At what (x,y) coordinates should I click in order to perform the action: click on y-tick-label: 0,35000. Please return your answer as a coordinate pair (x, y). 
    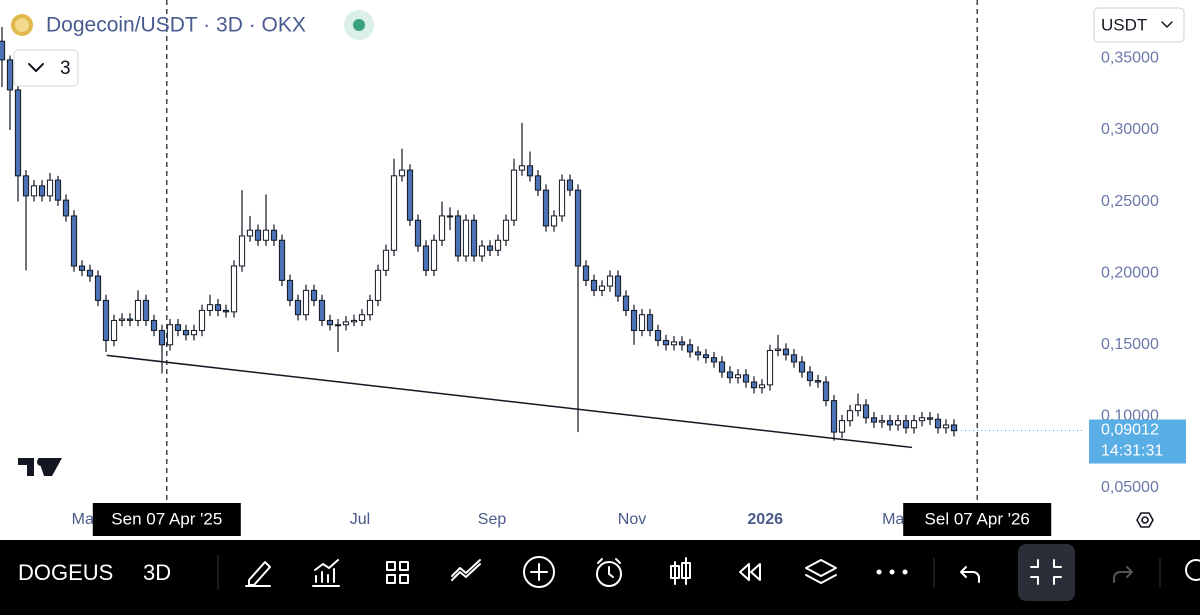
    Looking at the image, I should click on (1130, 58).